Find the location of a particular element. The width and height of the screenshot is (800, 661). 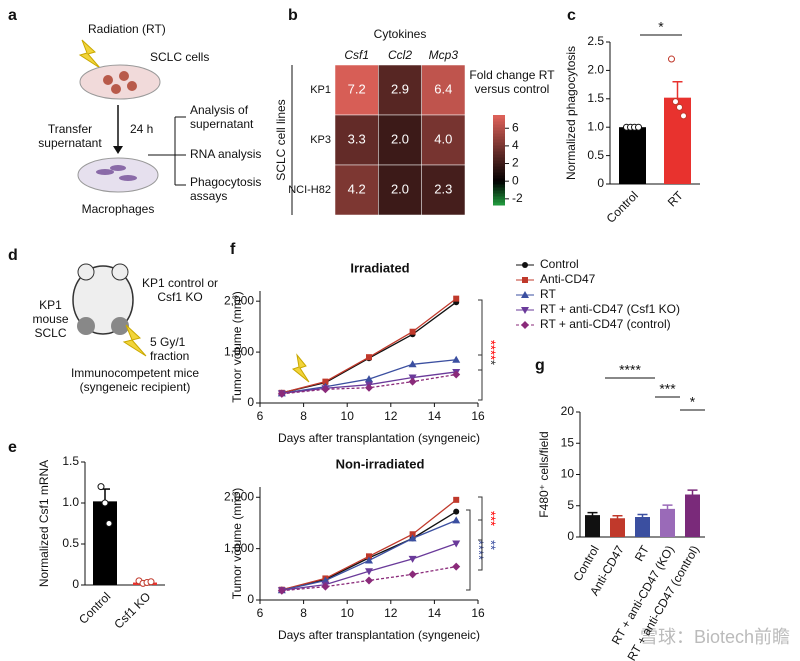

legend-label: RT + anti-CD47 (control) is located at coordinates (605, 324).